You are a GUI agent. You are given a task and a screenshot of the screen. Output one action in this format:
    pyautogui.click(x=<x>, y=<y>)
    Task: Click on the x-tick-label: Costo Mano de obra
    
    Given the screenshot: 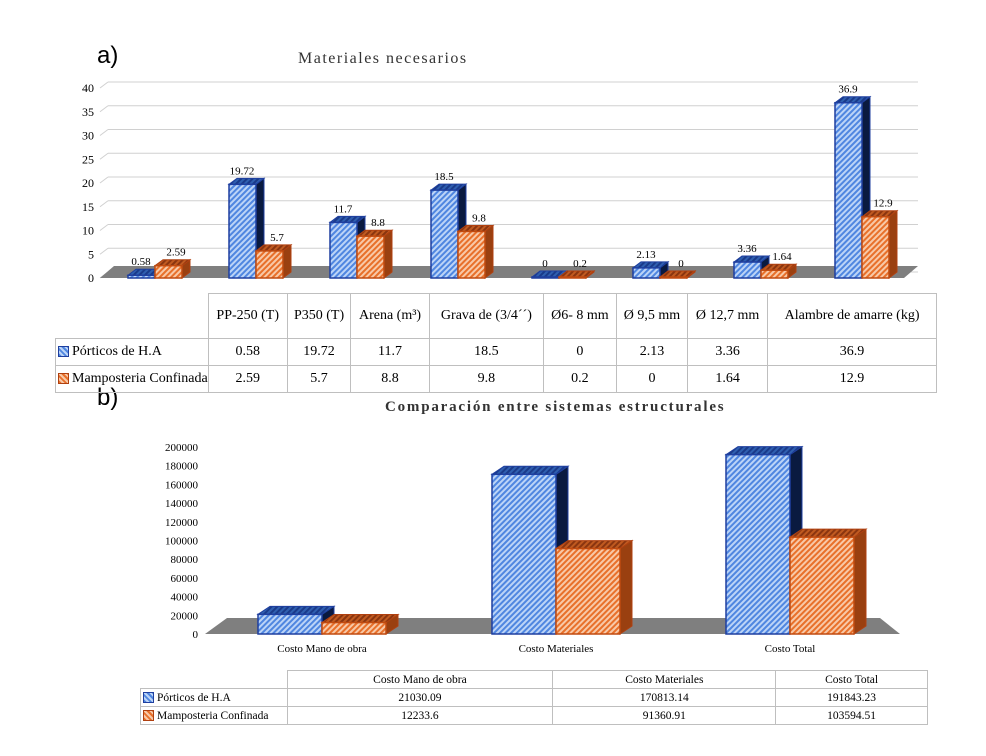 What is the action you would take?
    pyautogui.click(x=322, y=649)
    